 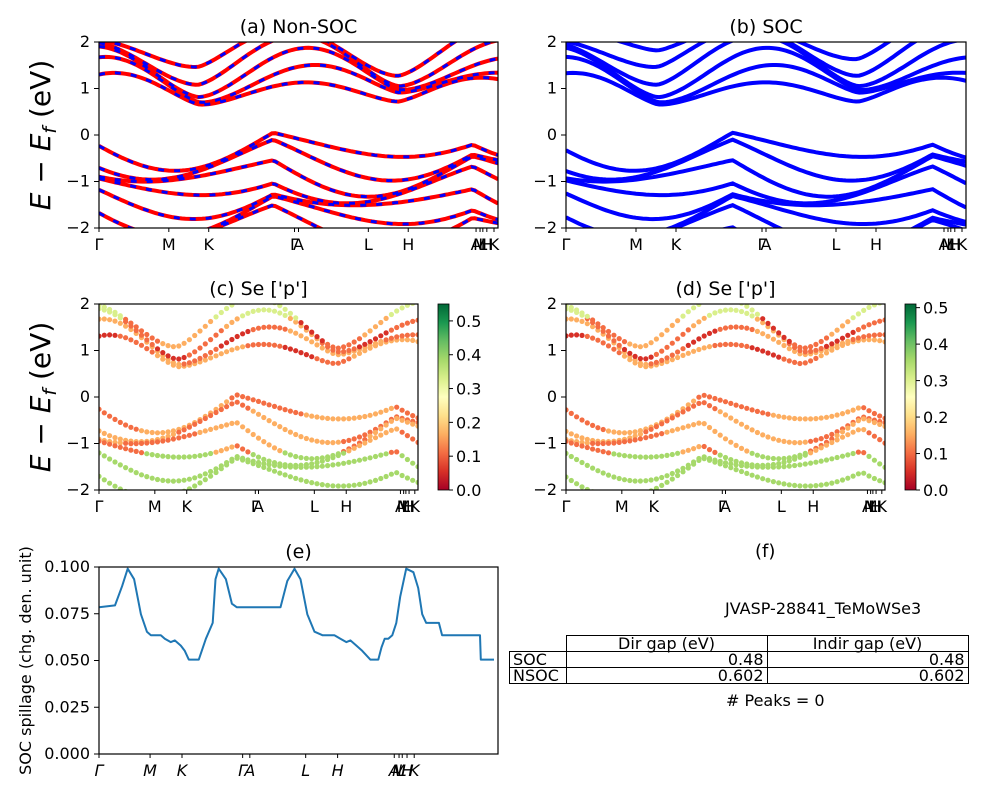 I want to click on axes-frame, so click(x=298, y=660).